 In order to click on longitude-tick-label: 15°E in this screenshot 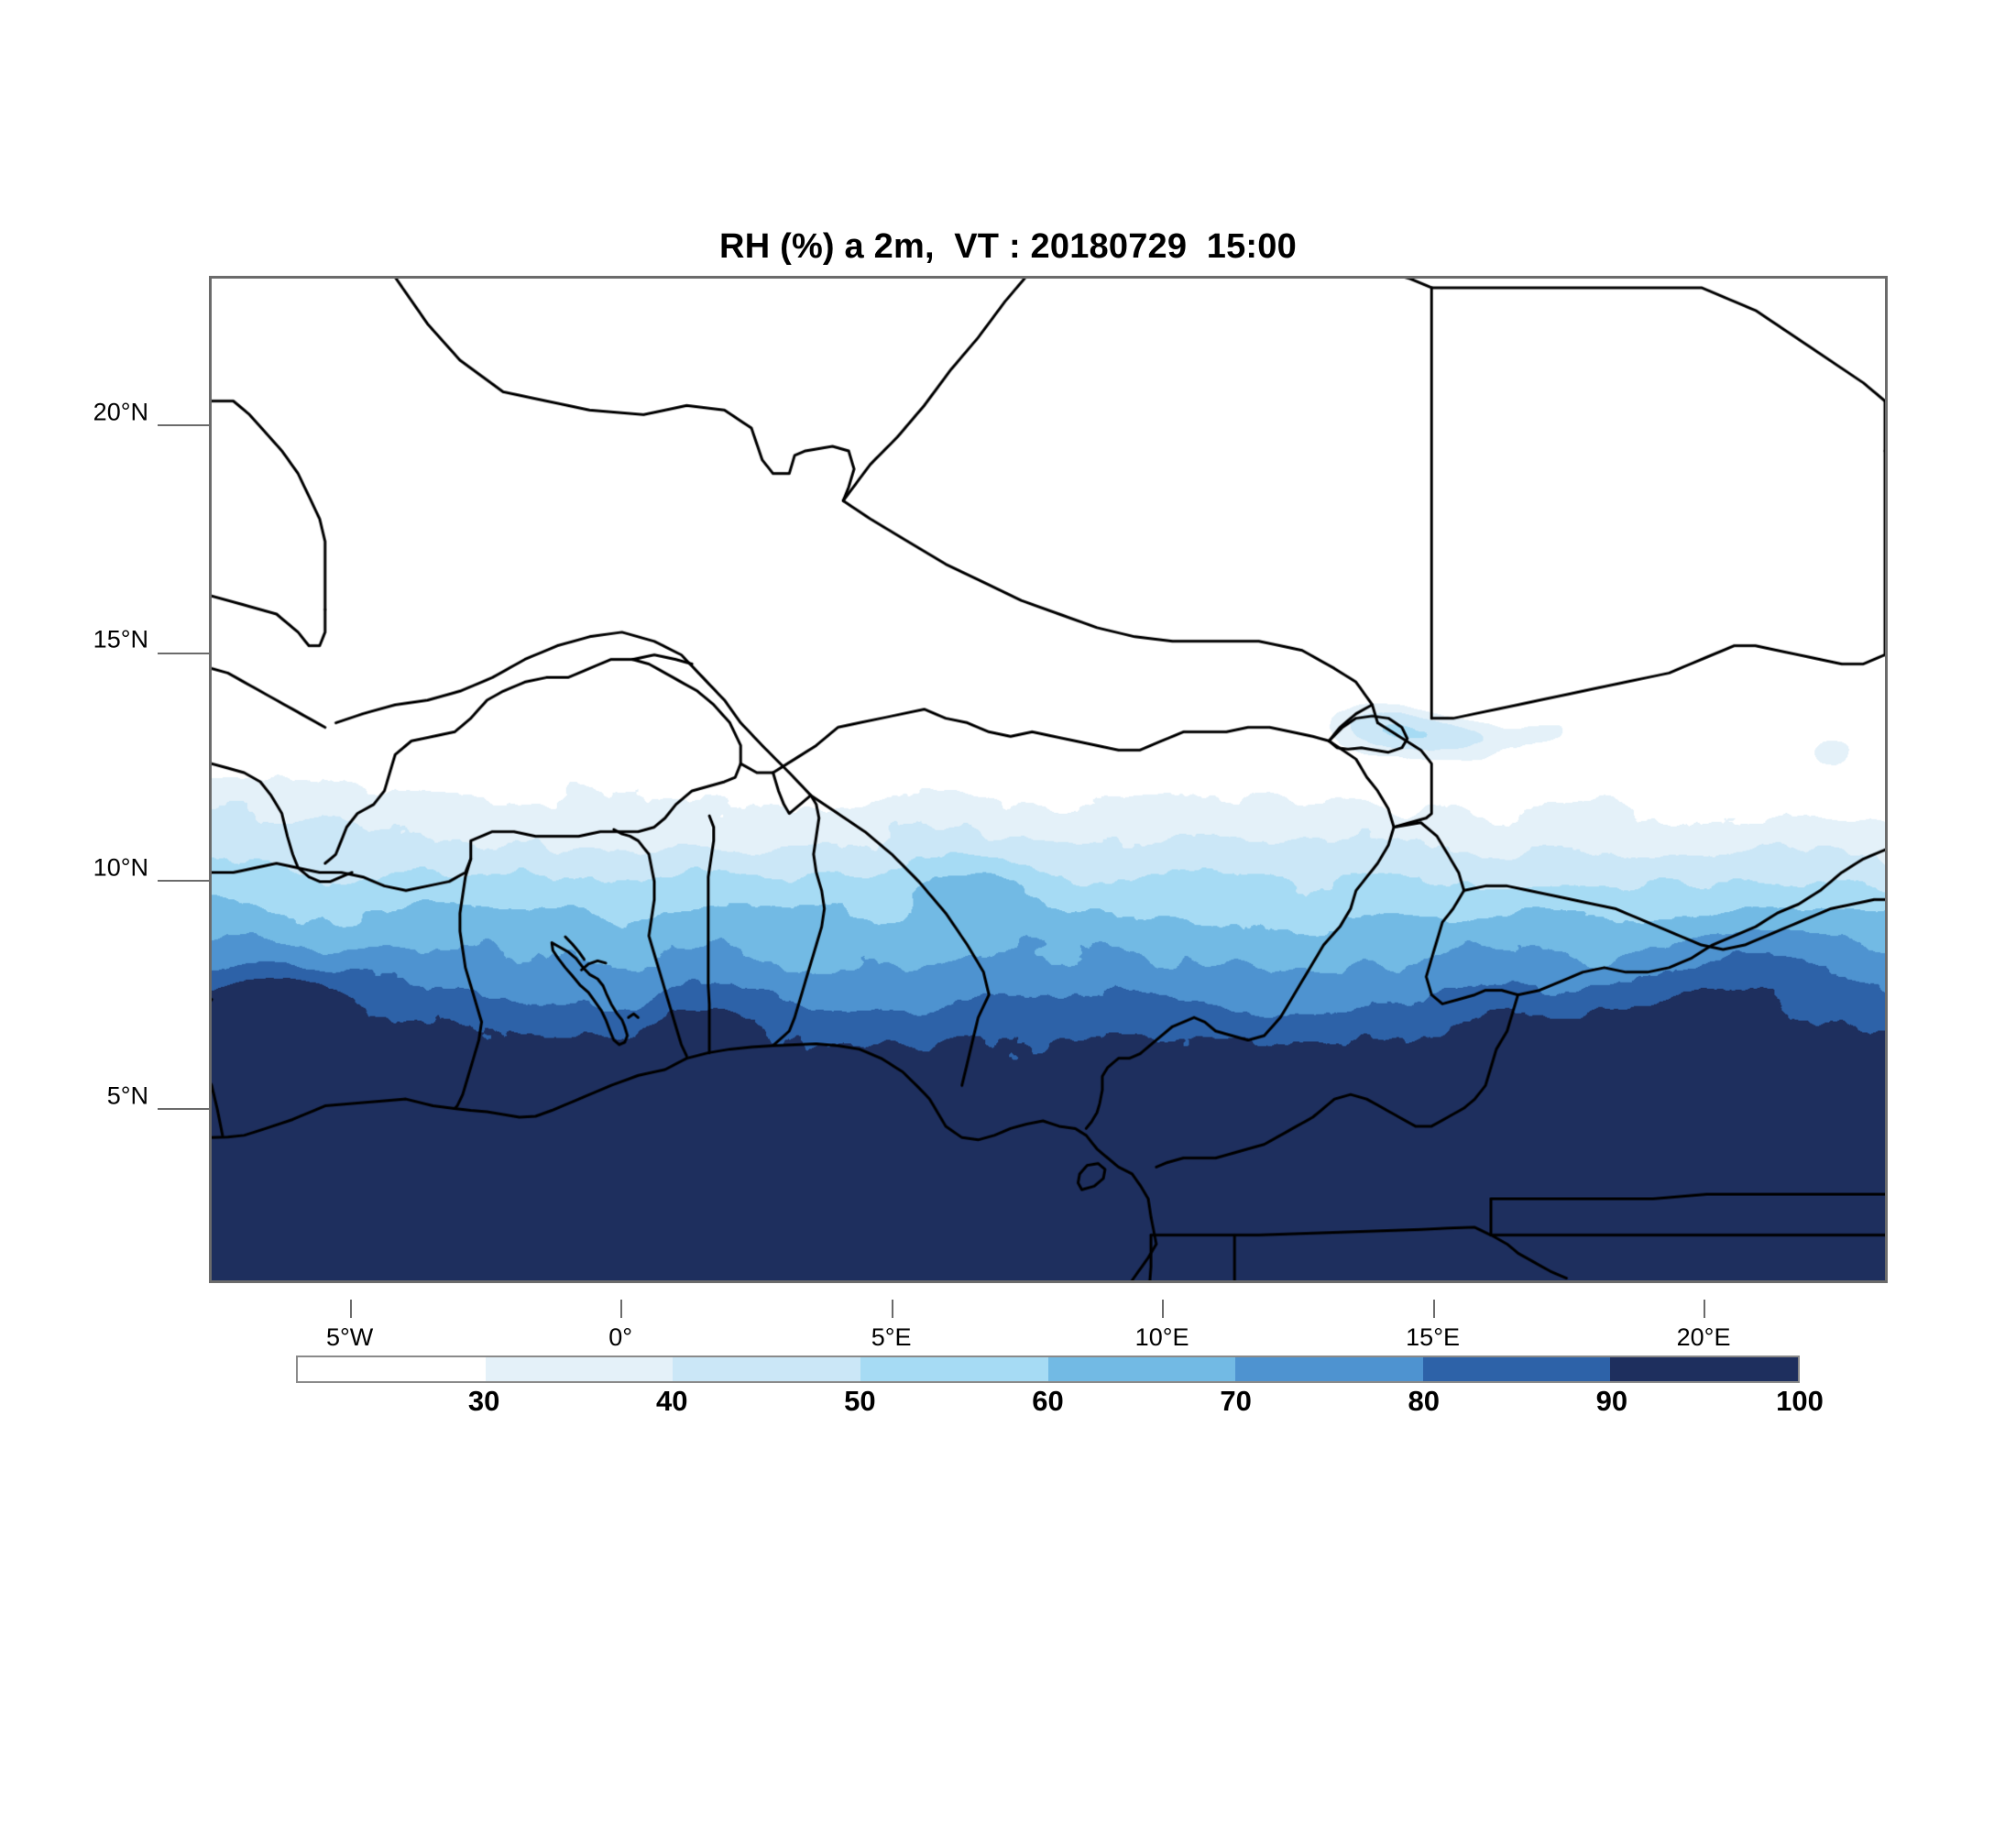, I will do `click(1433, 1337)`.